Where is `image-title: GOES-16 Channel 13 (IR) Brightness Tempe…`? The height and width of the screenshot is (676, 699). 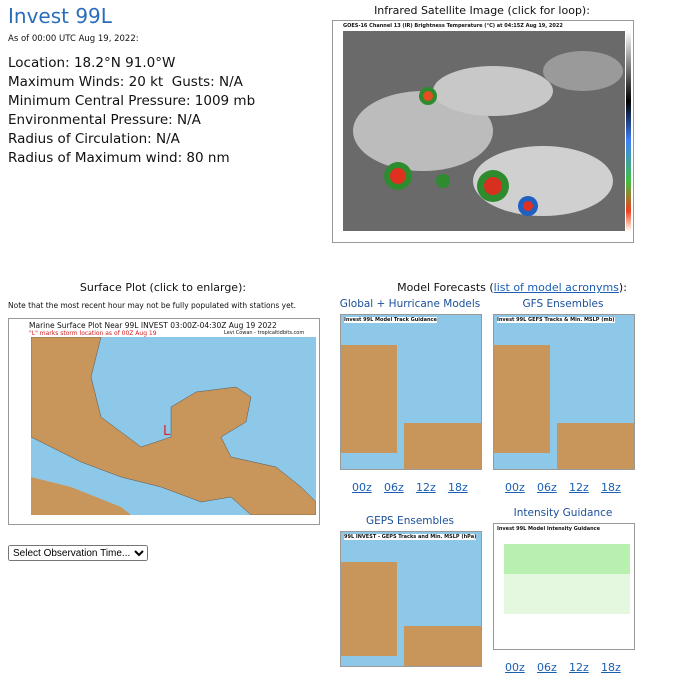
image-title: GOES-16 Channel 13 (IR) Brightness Tempe… is located at coordinates (453, 26).